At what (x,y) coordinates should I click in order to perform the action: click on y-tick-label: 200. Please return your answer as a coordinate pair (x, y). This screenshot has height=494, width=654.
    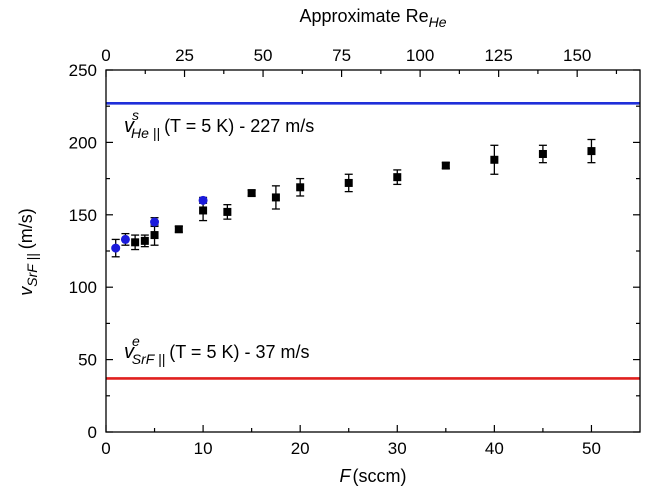
    Looking at the image, I should click on (83, 142).